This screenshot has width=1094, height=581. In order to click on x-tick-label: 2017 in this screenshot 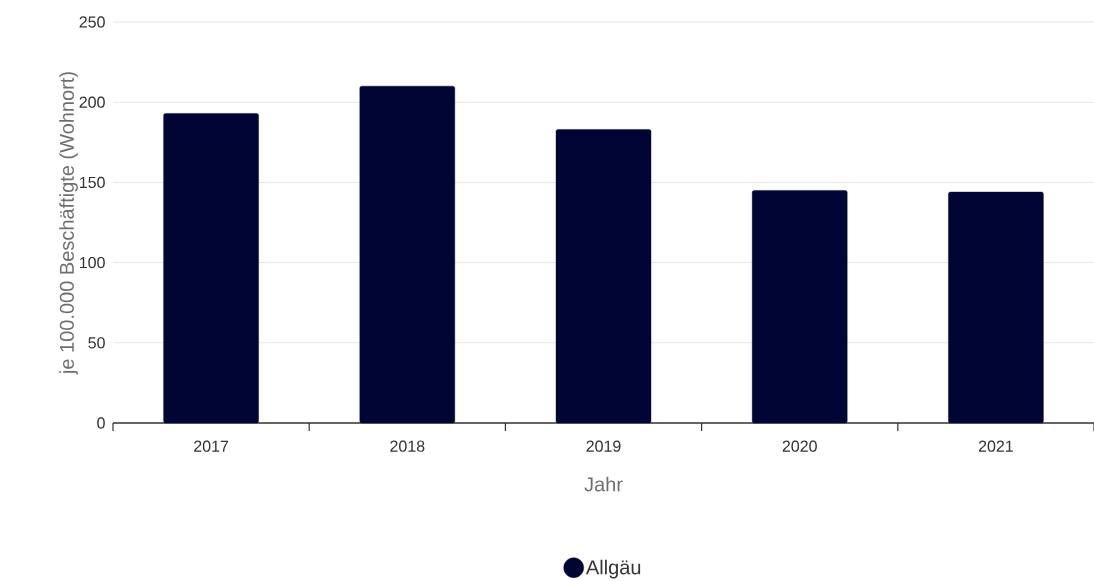, I will do `click(211, 446)`.